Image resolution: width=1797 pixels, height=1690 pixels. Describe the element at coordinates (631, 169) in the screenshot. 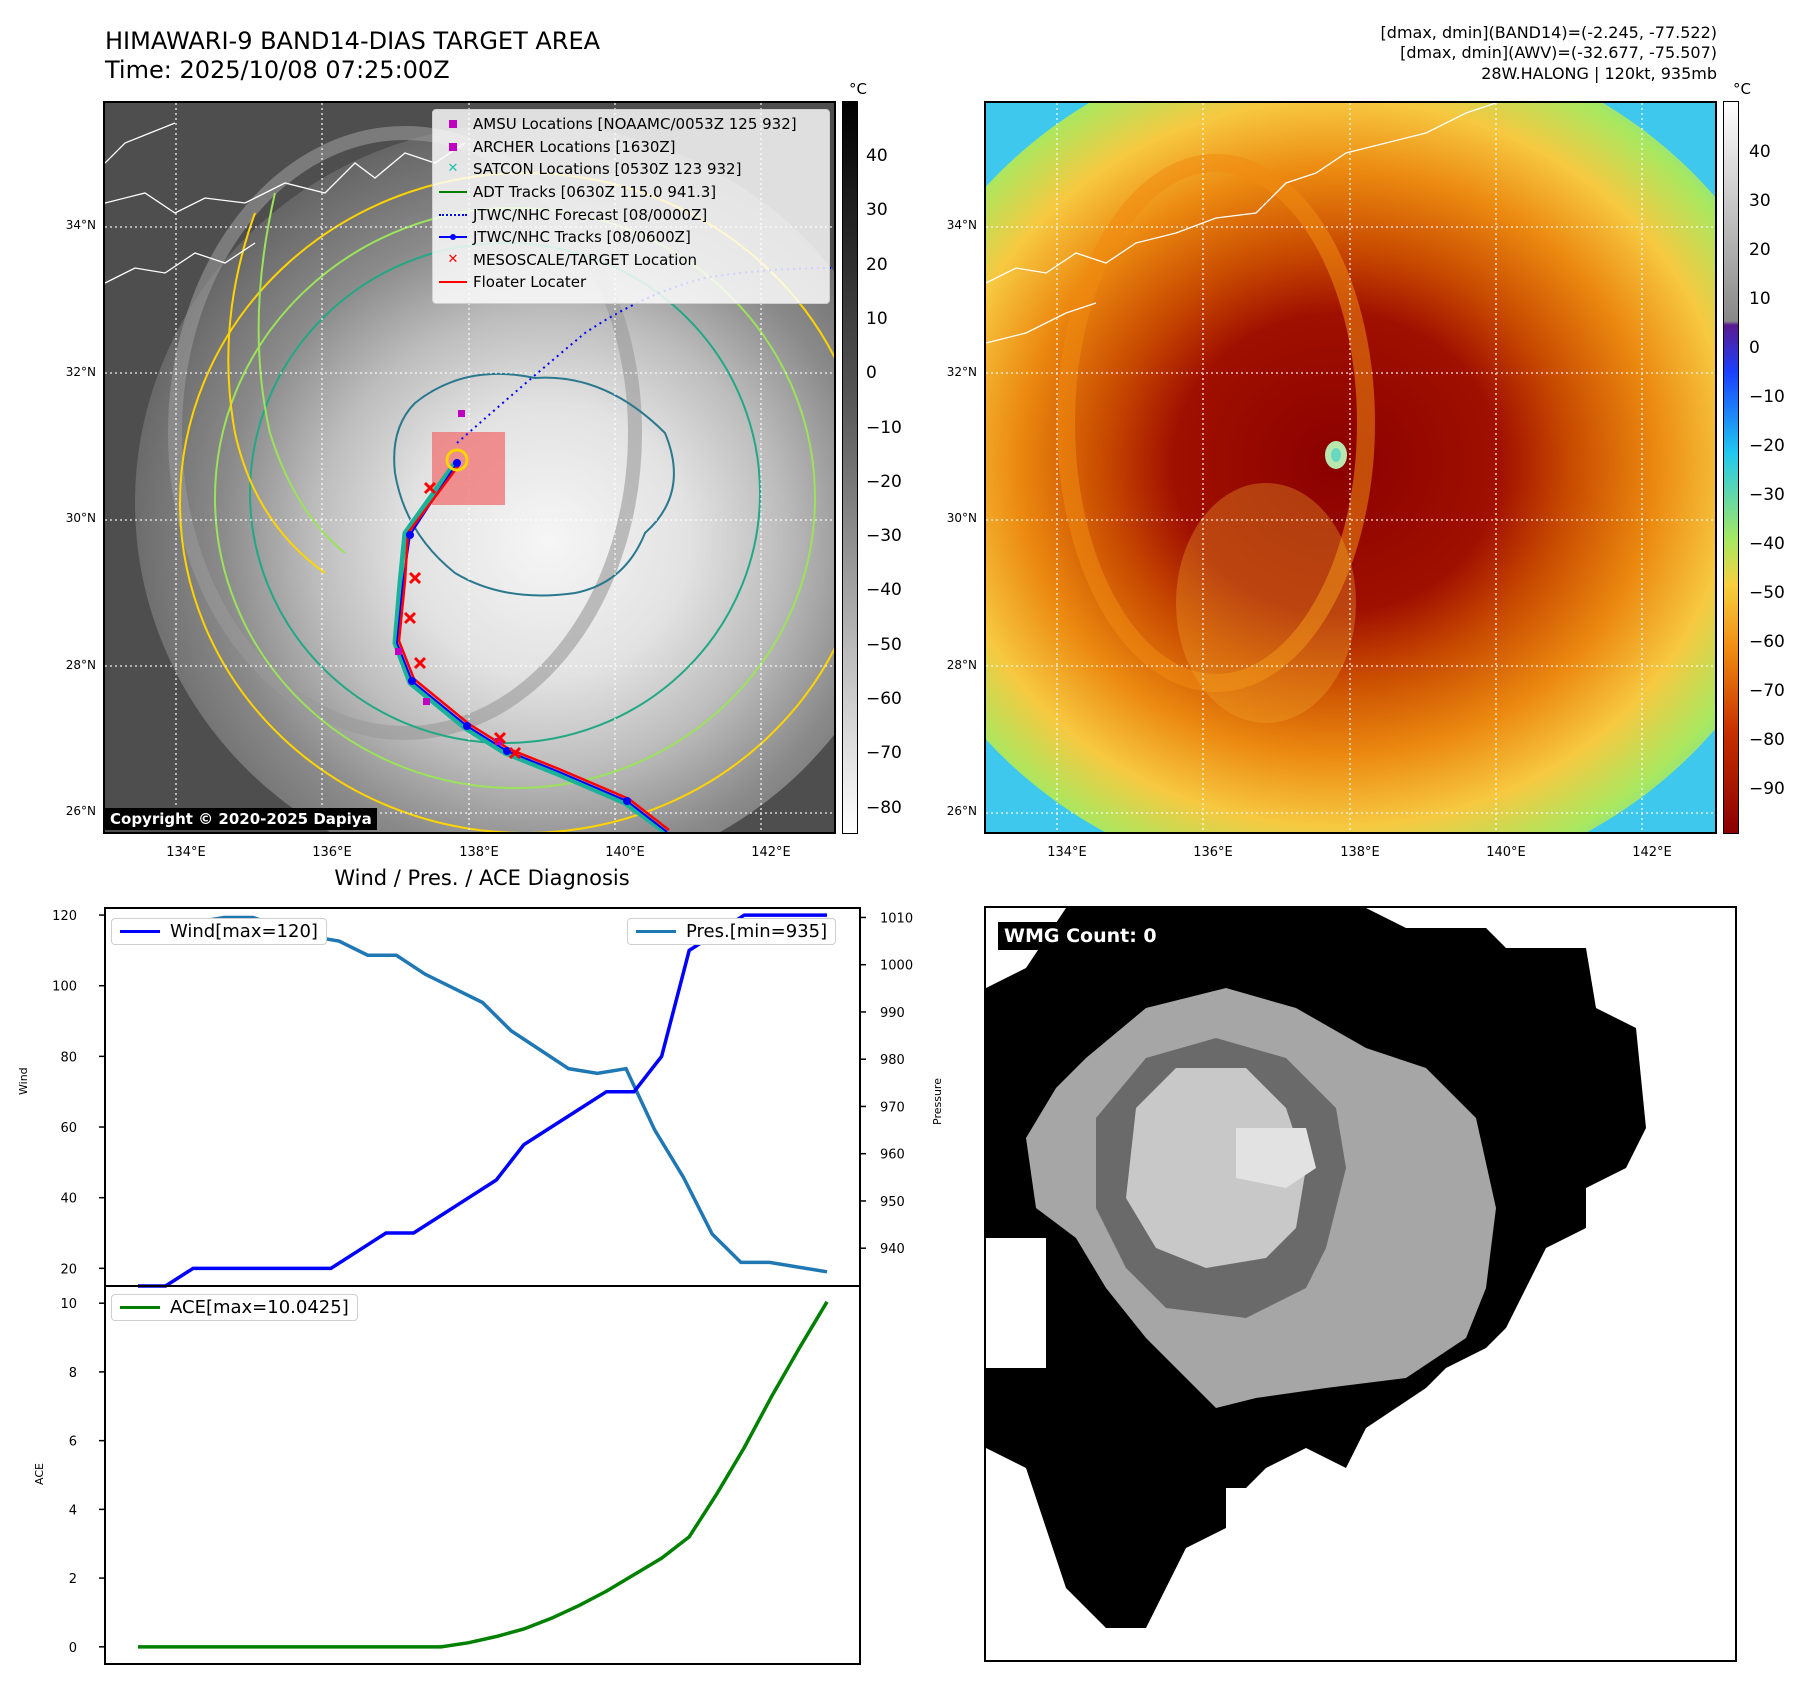

I see `legend-satcon: ✕ SATCON Locations [0530Z 123 932]` at that location.